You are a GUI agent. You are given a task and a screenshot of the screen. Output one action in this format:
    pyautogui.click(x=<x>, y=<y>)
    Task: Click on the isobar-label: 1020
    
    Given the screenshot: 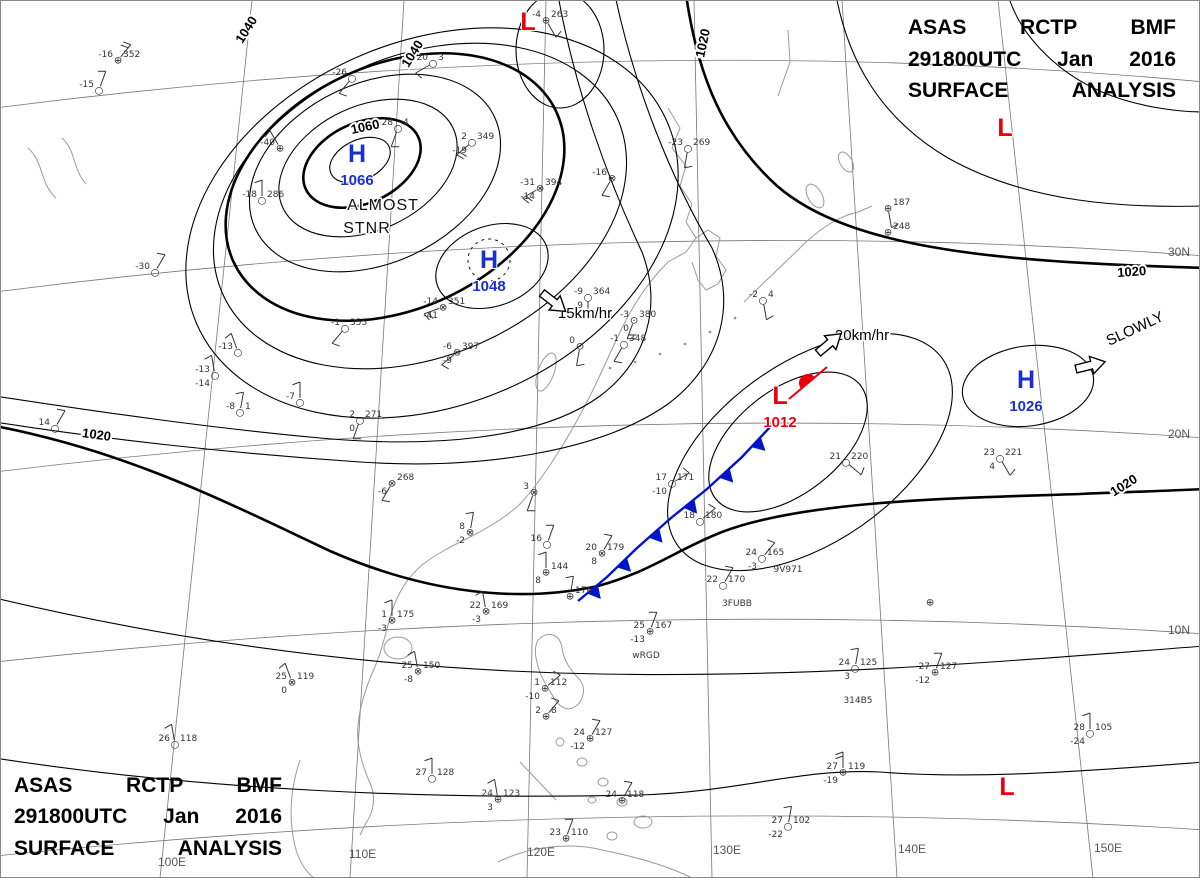 What is the action you would take?
    pyautogui.click(x=1123, y=485)
    